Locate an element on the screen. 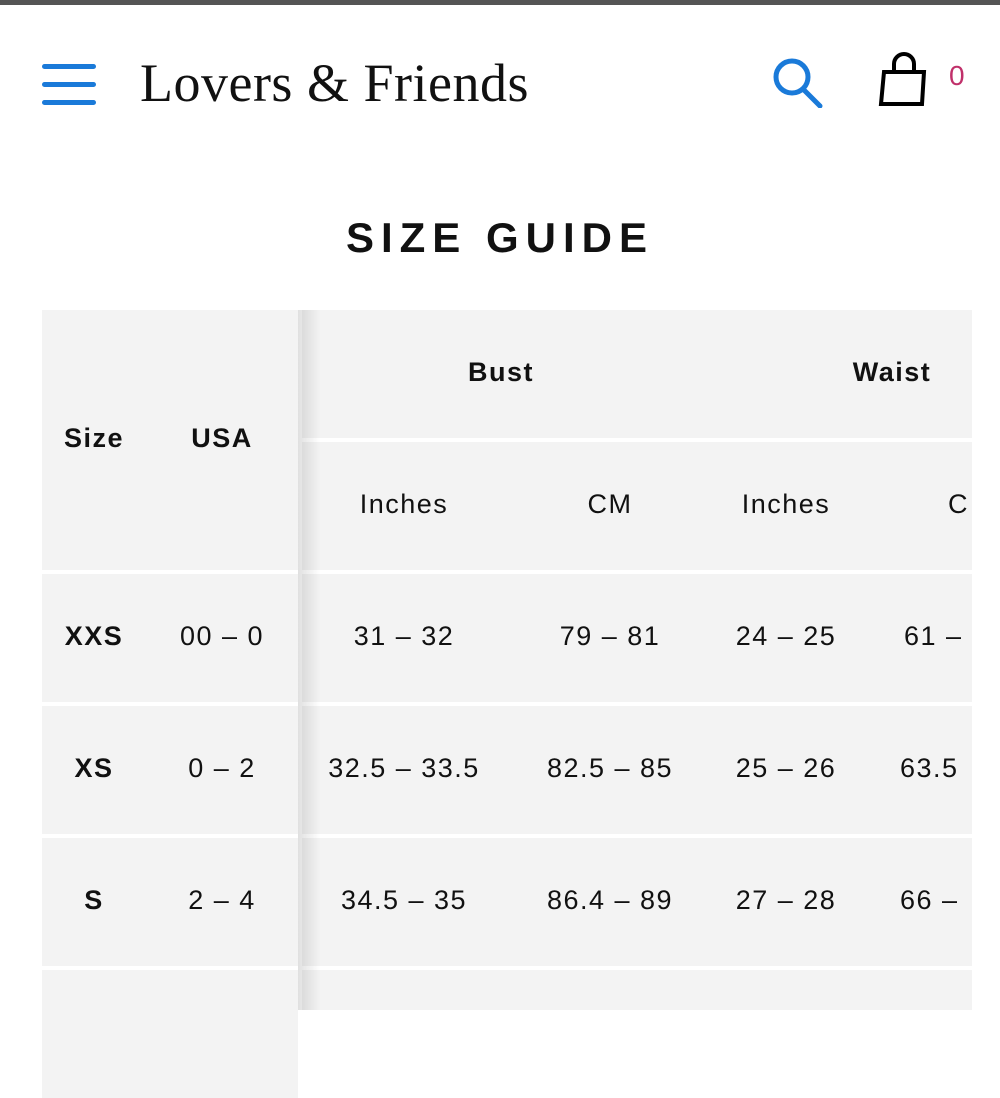 Image resolution: width=1000 pixels, height=1098 pixels. search-icon is located at coordinates (798, 82).